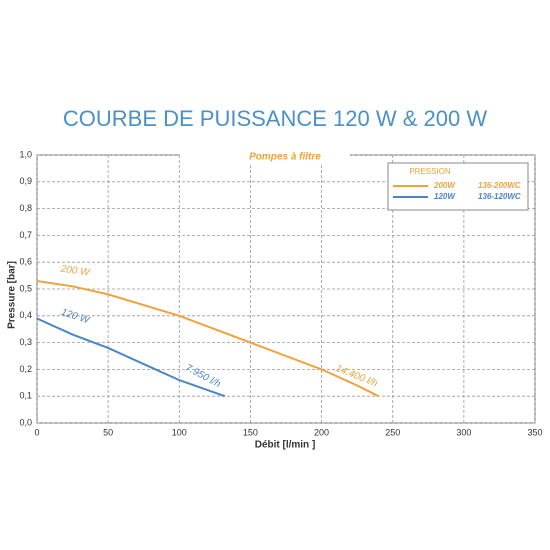 The height and width of the screenshot is (550, 550). I want to click on y-tick-label: 0,7, so click(25, 235).